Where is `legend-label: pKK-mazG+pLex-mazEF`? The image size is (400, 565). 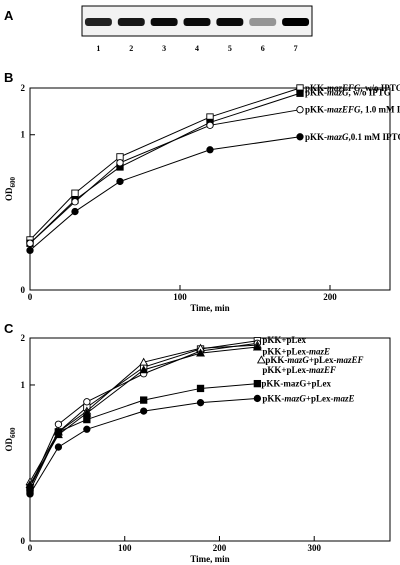
legend-label: pKK-mazG+pLex-mazEF is located at coordinates (314, 360).